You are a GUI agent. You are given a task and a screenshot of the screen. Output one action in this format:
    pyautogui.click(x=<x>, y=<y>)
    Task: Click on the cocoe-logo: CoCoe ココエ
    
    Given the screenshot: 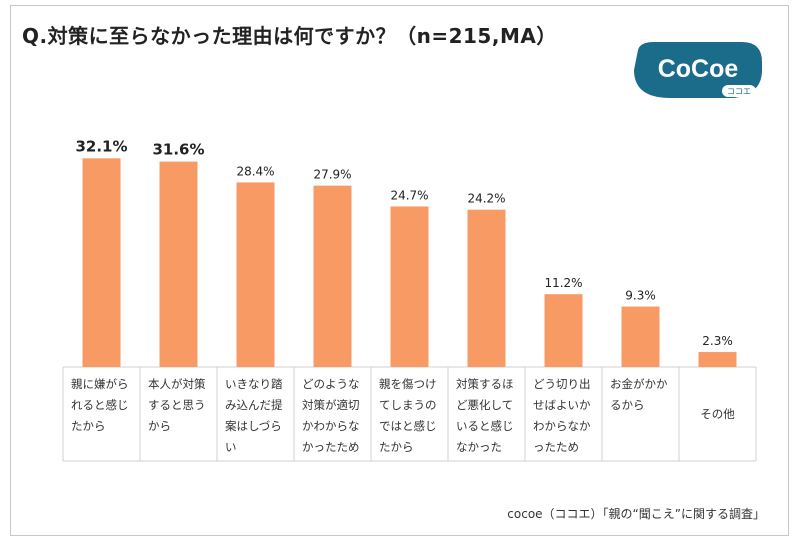 What is the action you would take?
    pyautogui.click(x=698, y=70)
    